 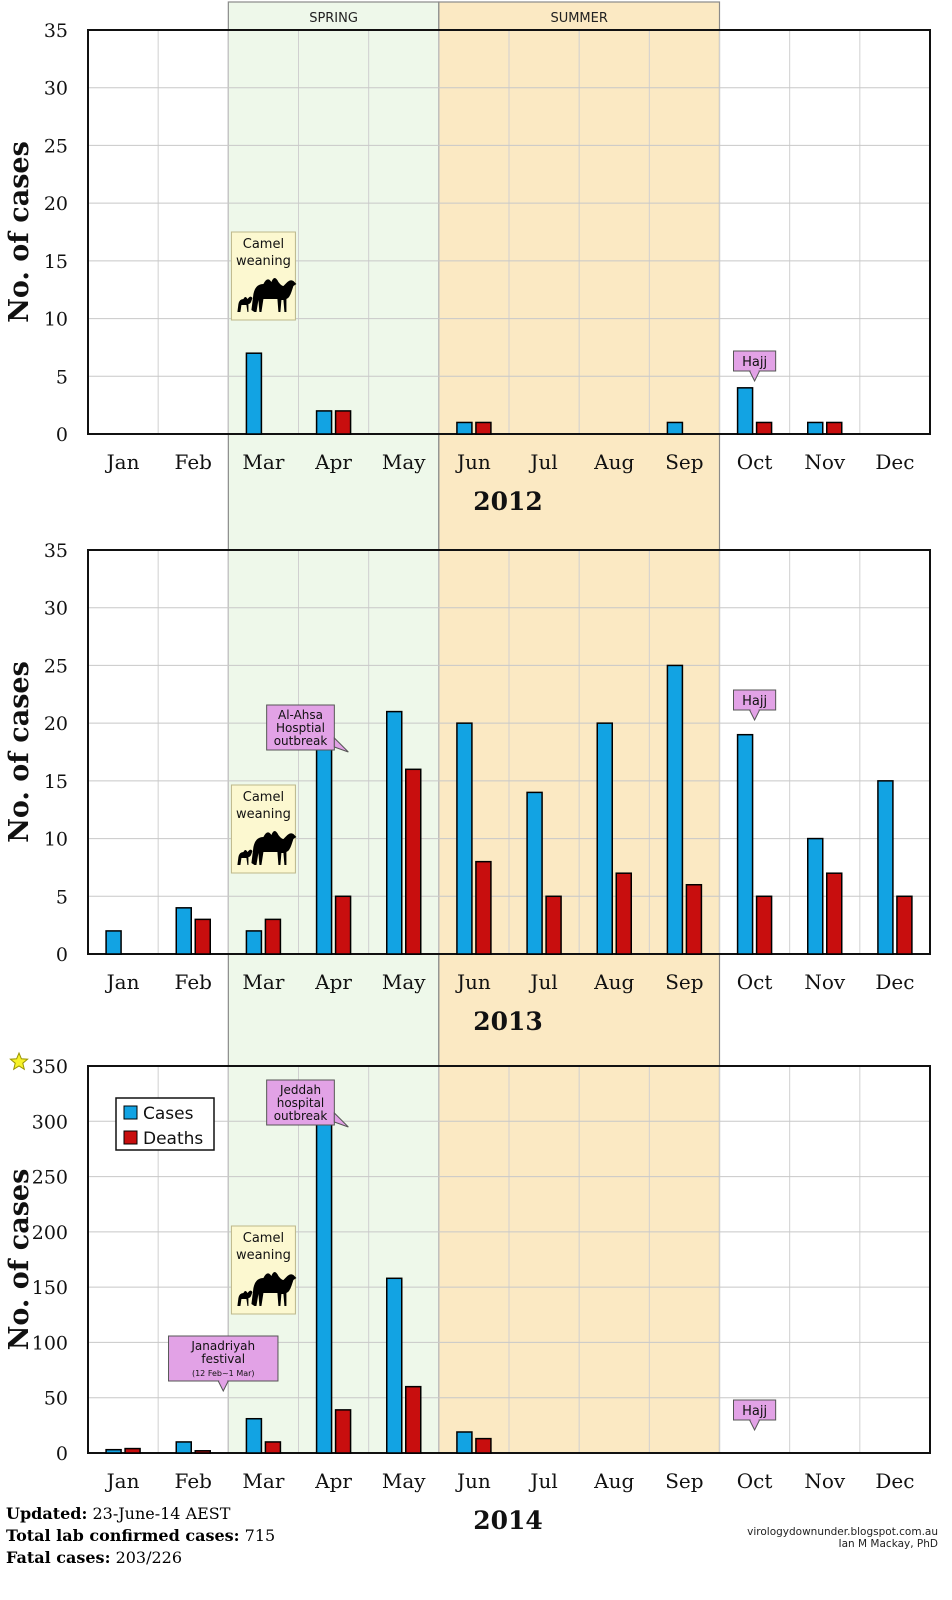 What do you see at coordinates (94, 1557) in the screenshot?
I see `fatal-cases-line: Fatal cases: 203/226` at bounding box center [94, 1557].